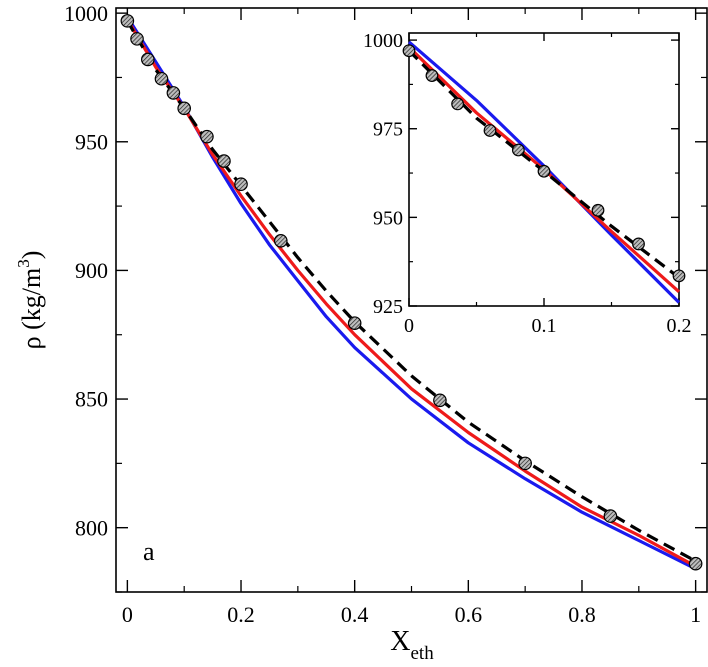 The height and width of the screenshot is (667, 708). What do you see at coordinates (31, 309) in the screenshot?
I see `y-axis-label-main: ρ (kg/m` at bounding box center [31, 309].